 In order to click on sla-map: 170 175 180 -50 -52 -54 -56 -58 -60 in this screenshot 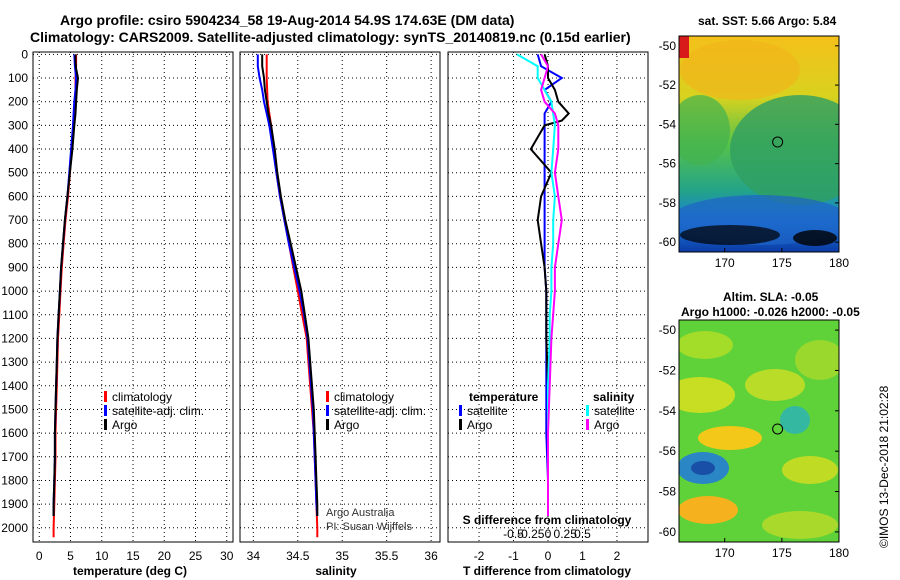, I will do `click(754, 439)`.